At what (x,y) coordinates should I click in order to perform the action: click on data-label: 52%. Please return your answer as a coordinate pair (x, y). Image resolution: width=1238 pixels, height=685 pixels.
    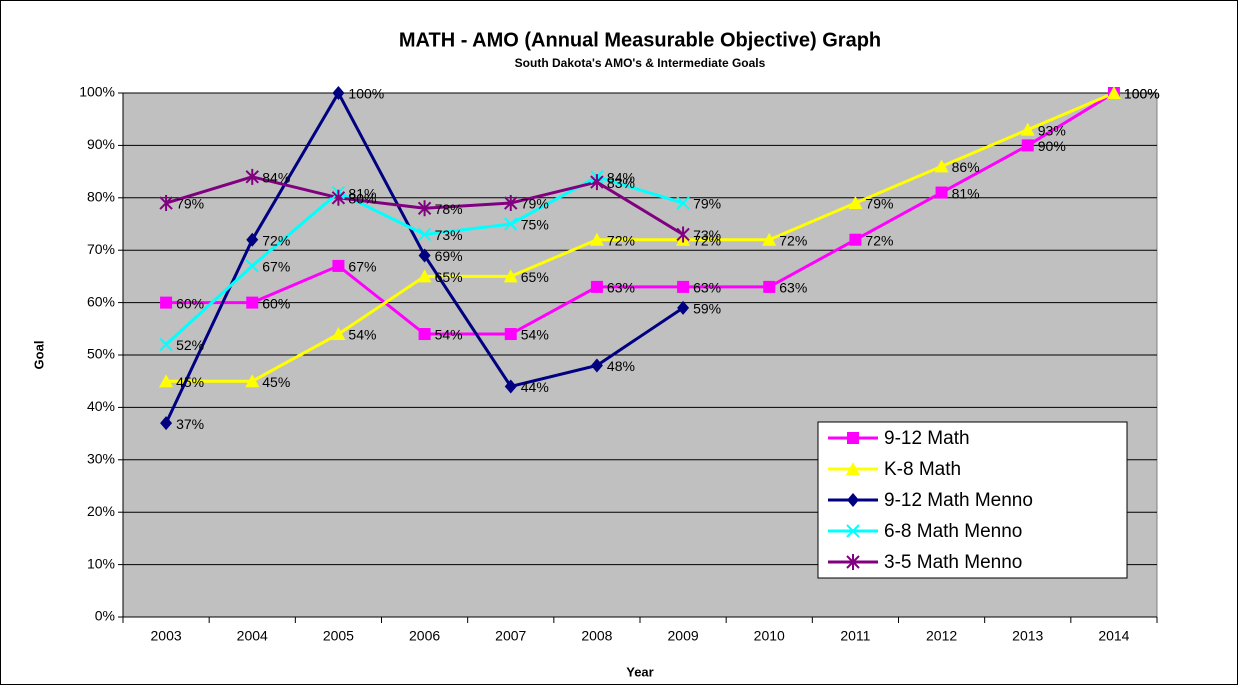
    Looking at the image, I should click on (190, 345).